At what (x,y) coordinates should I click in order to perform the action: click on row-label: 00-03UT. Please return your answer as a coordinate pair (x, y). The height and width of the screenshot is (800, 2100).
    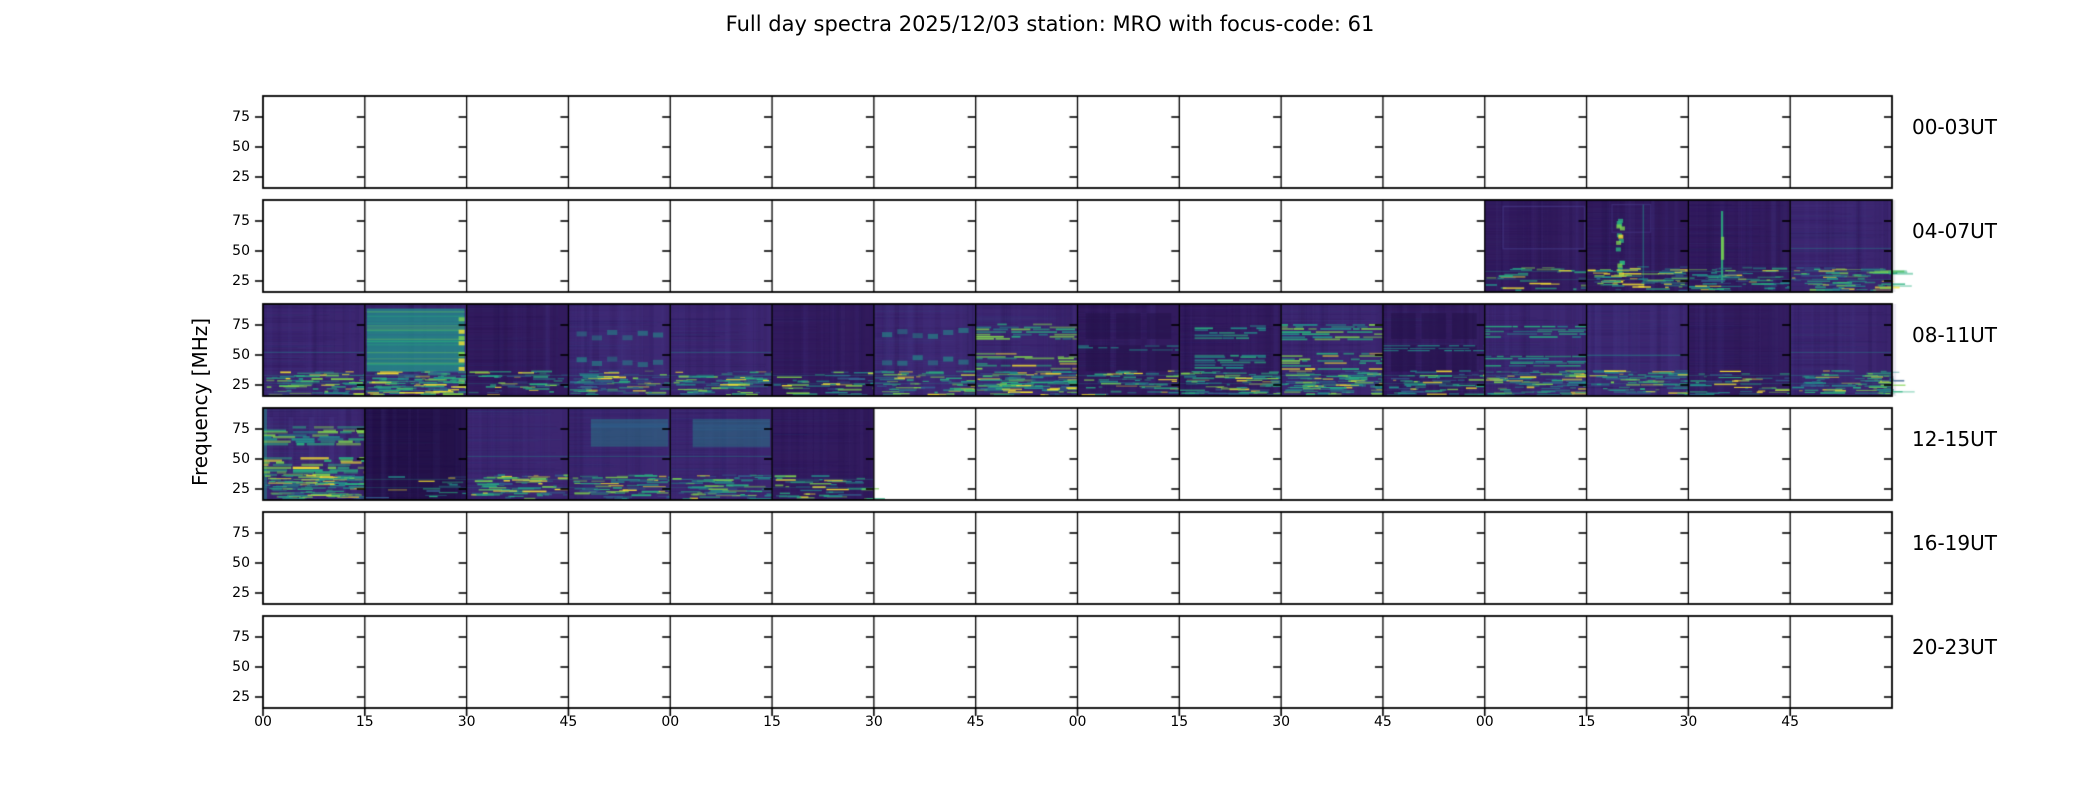
    Looking at the image, I should click on (1954, 127).